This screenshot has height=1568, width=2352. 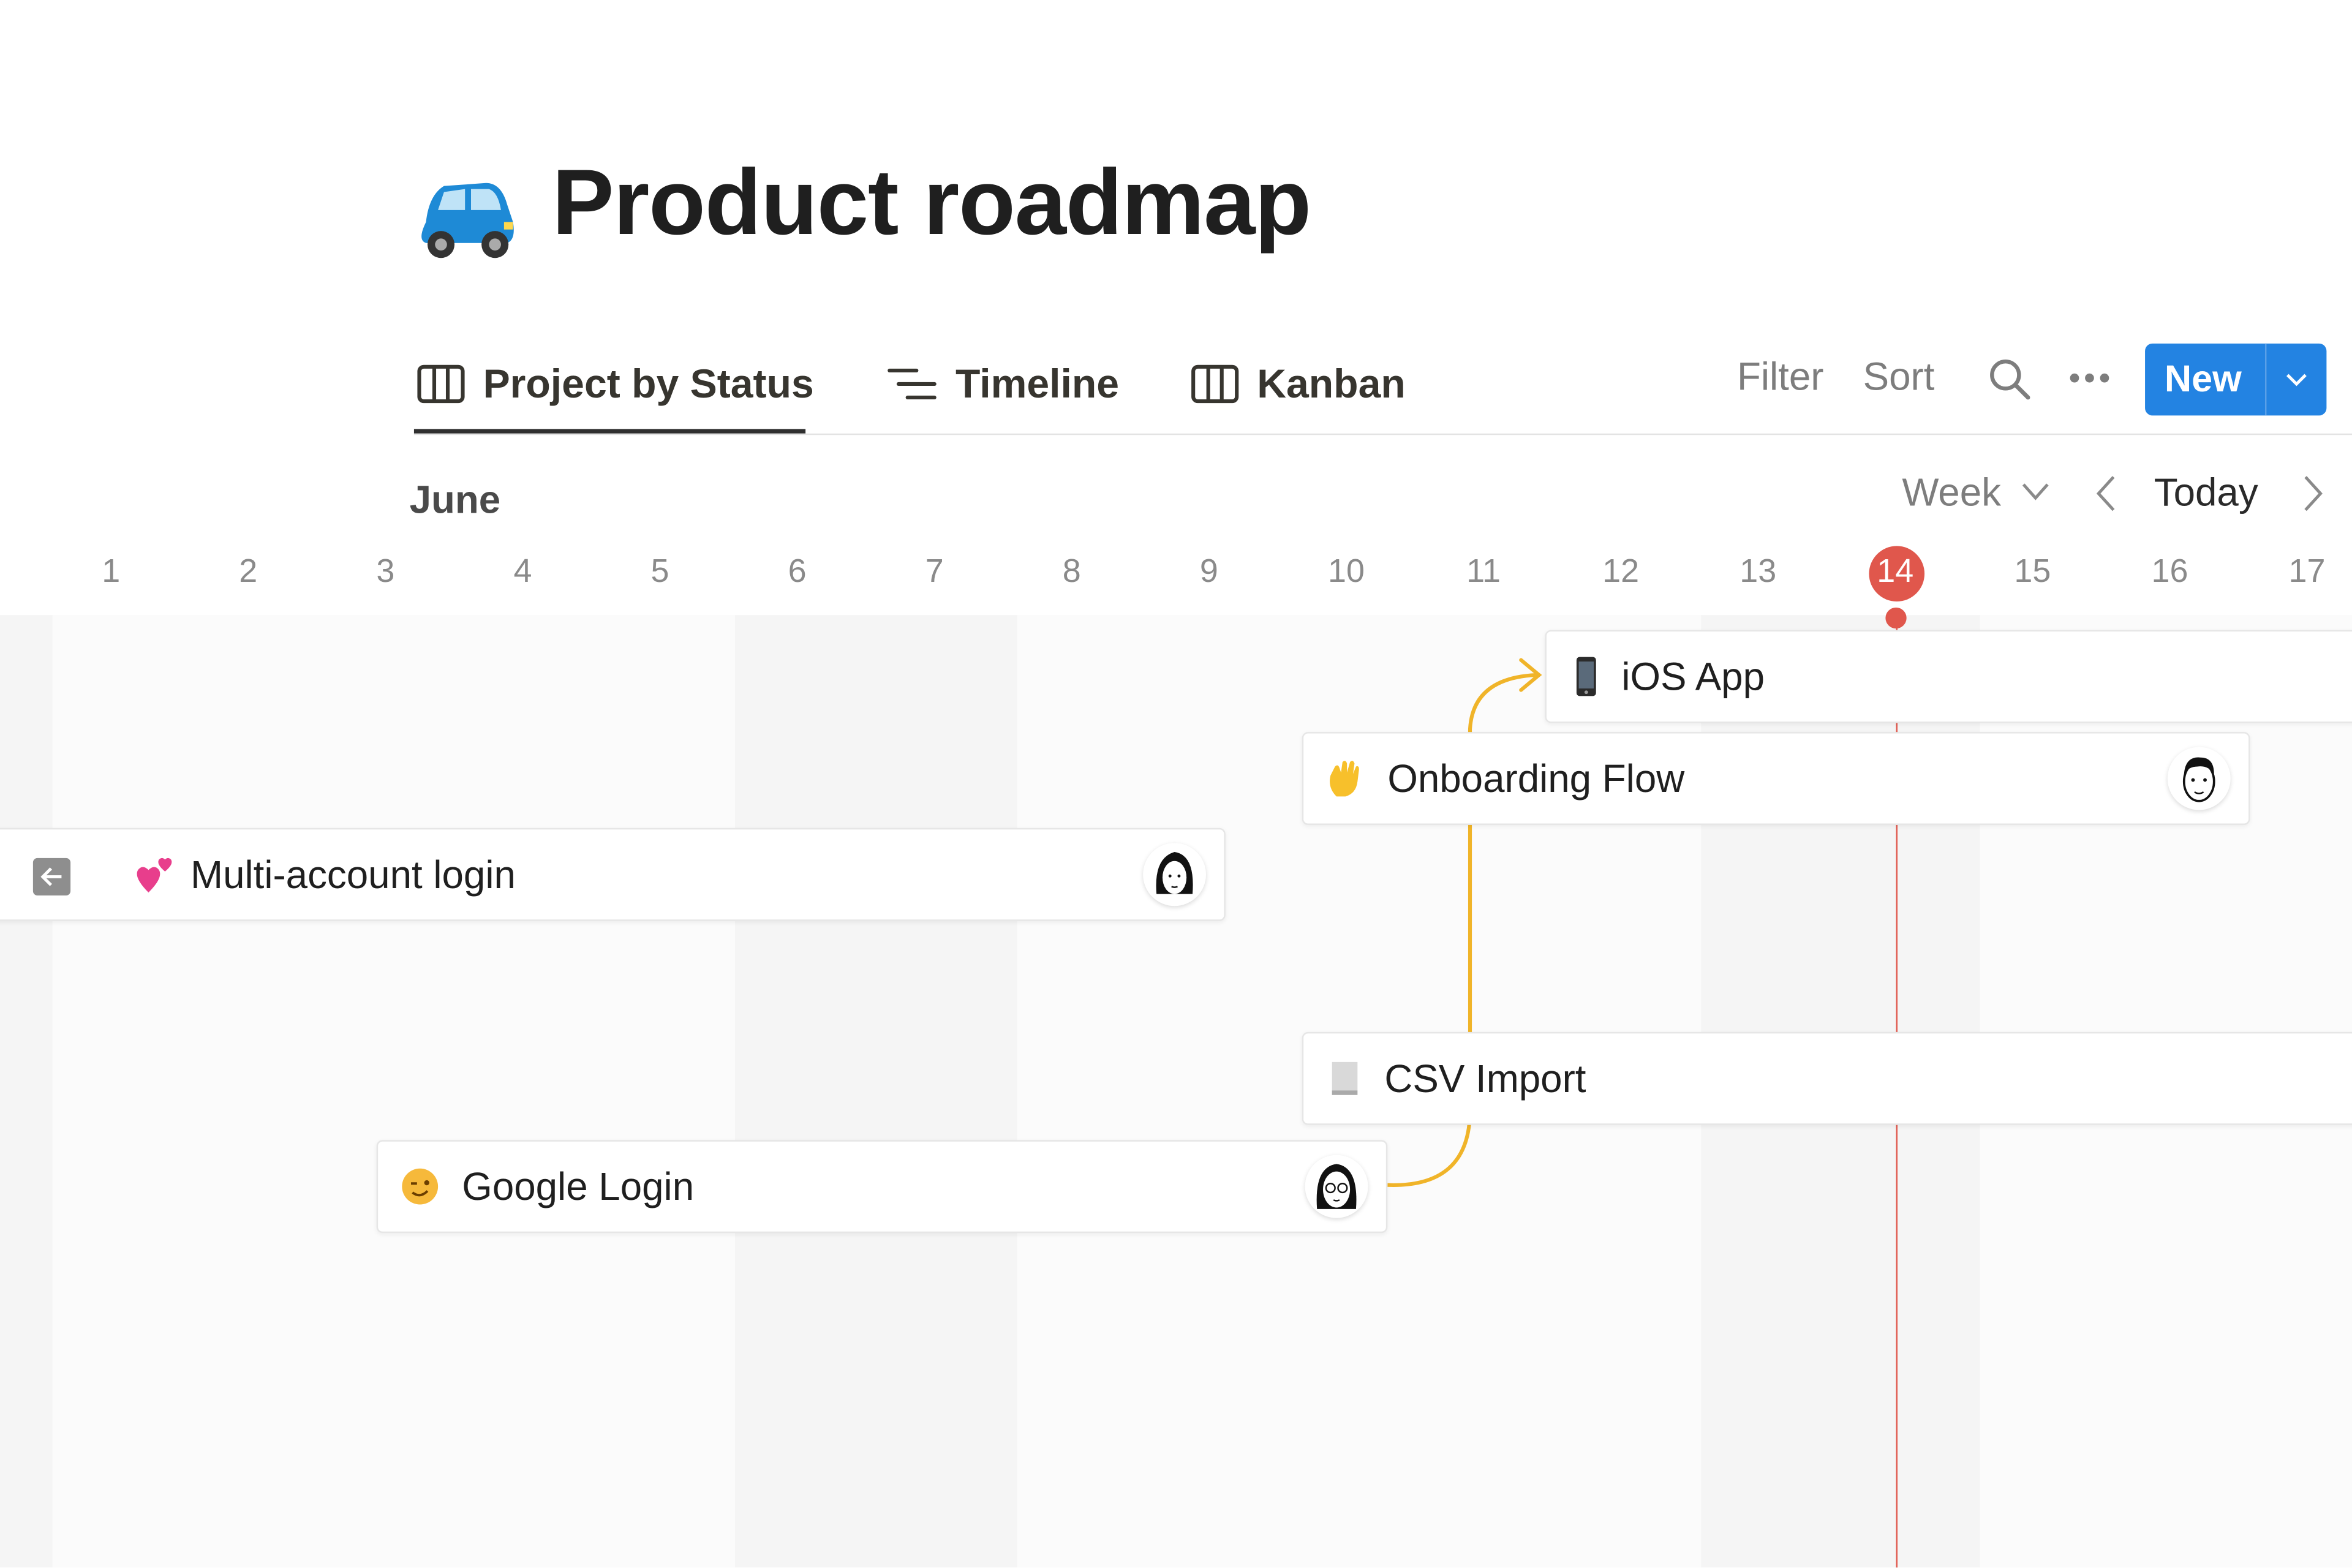 I want to click on active-tab-indicator, so click(x=609, y=432).